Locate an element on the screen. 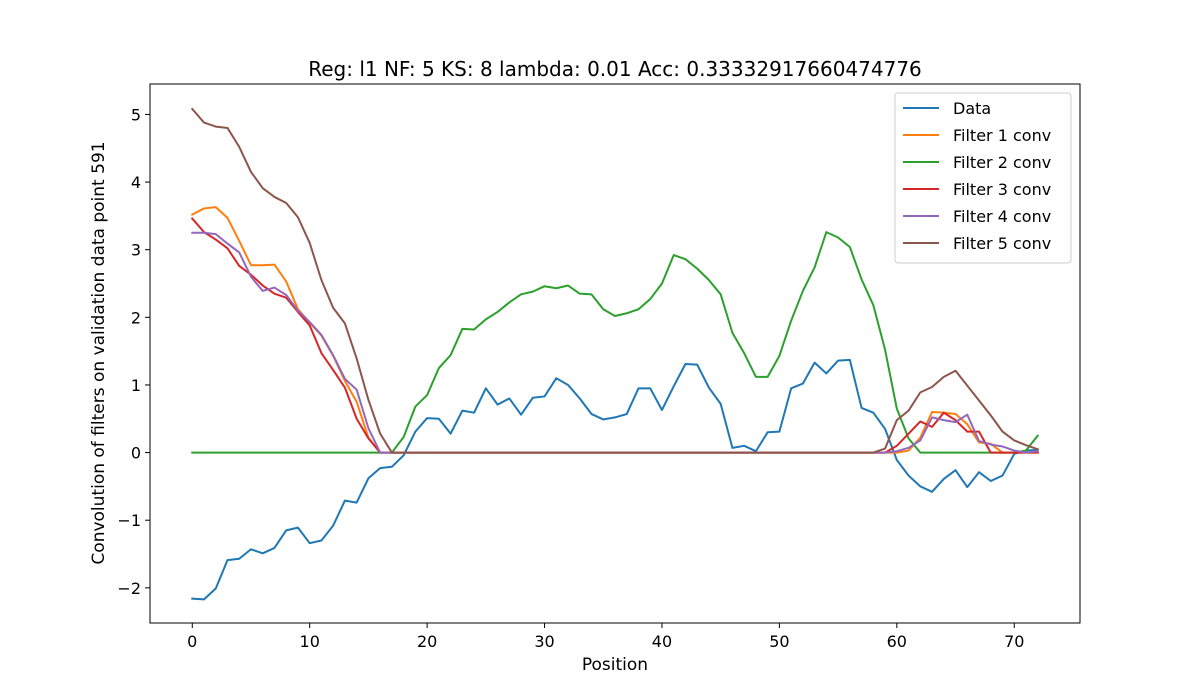 The width and height of the screenshot is (1200, 700). y-tick-label: 2 is located at coordinates (136, 317).